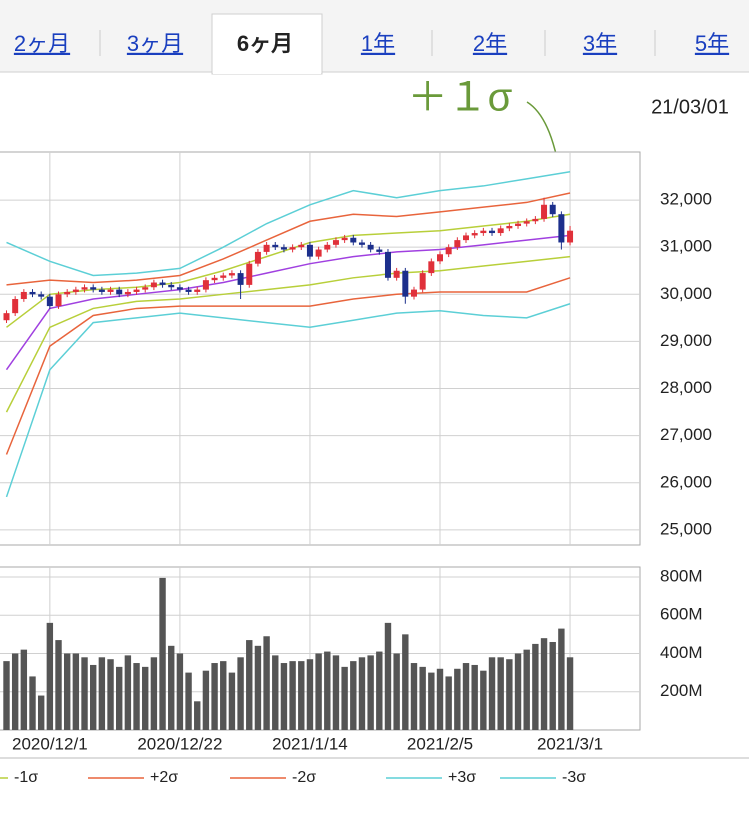 The image size is (749, 822). I want to click on y-tick-label: 28,000, so click(686, 387).